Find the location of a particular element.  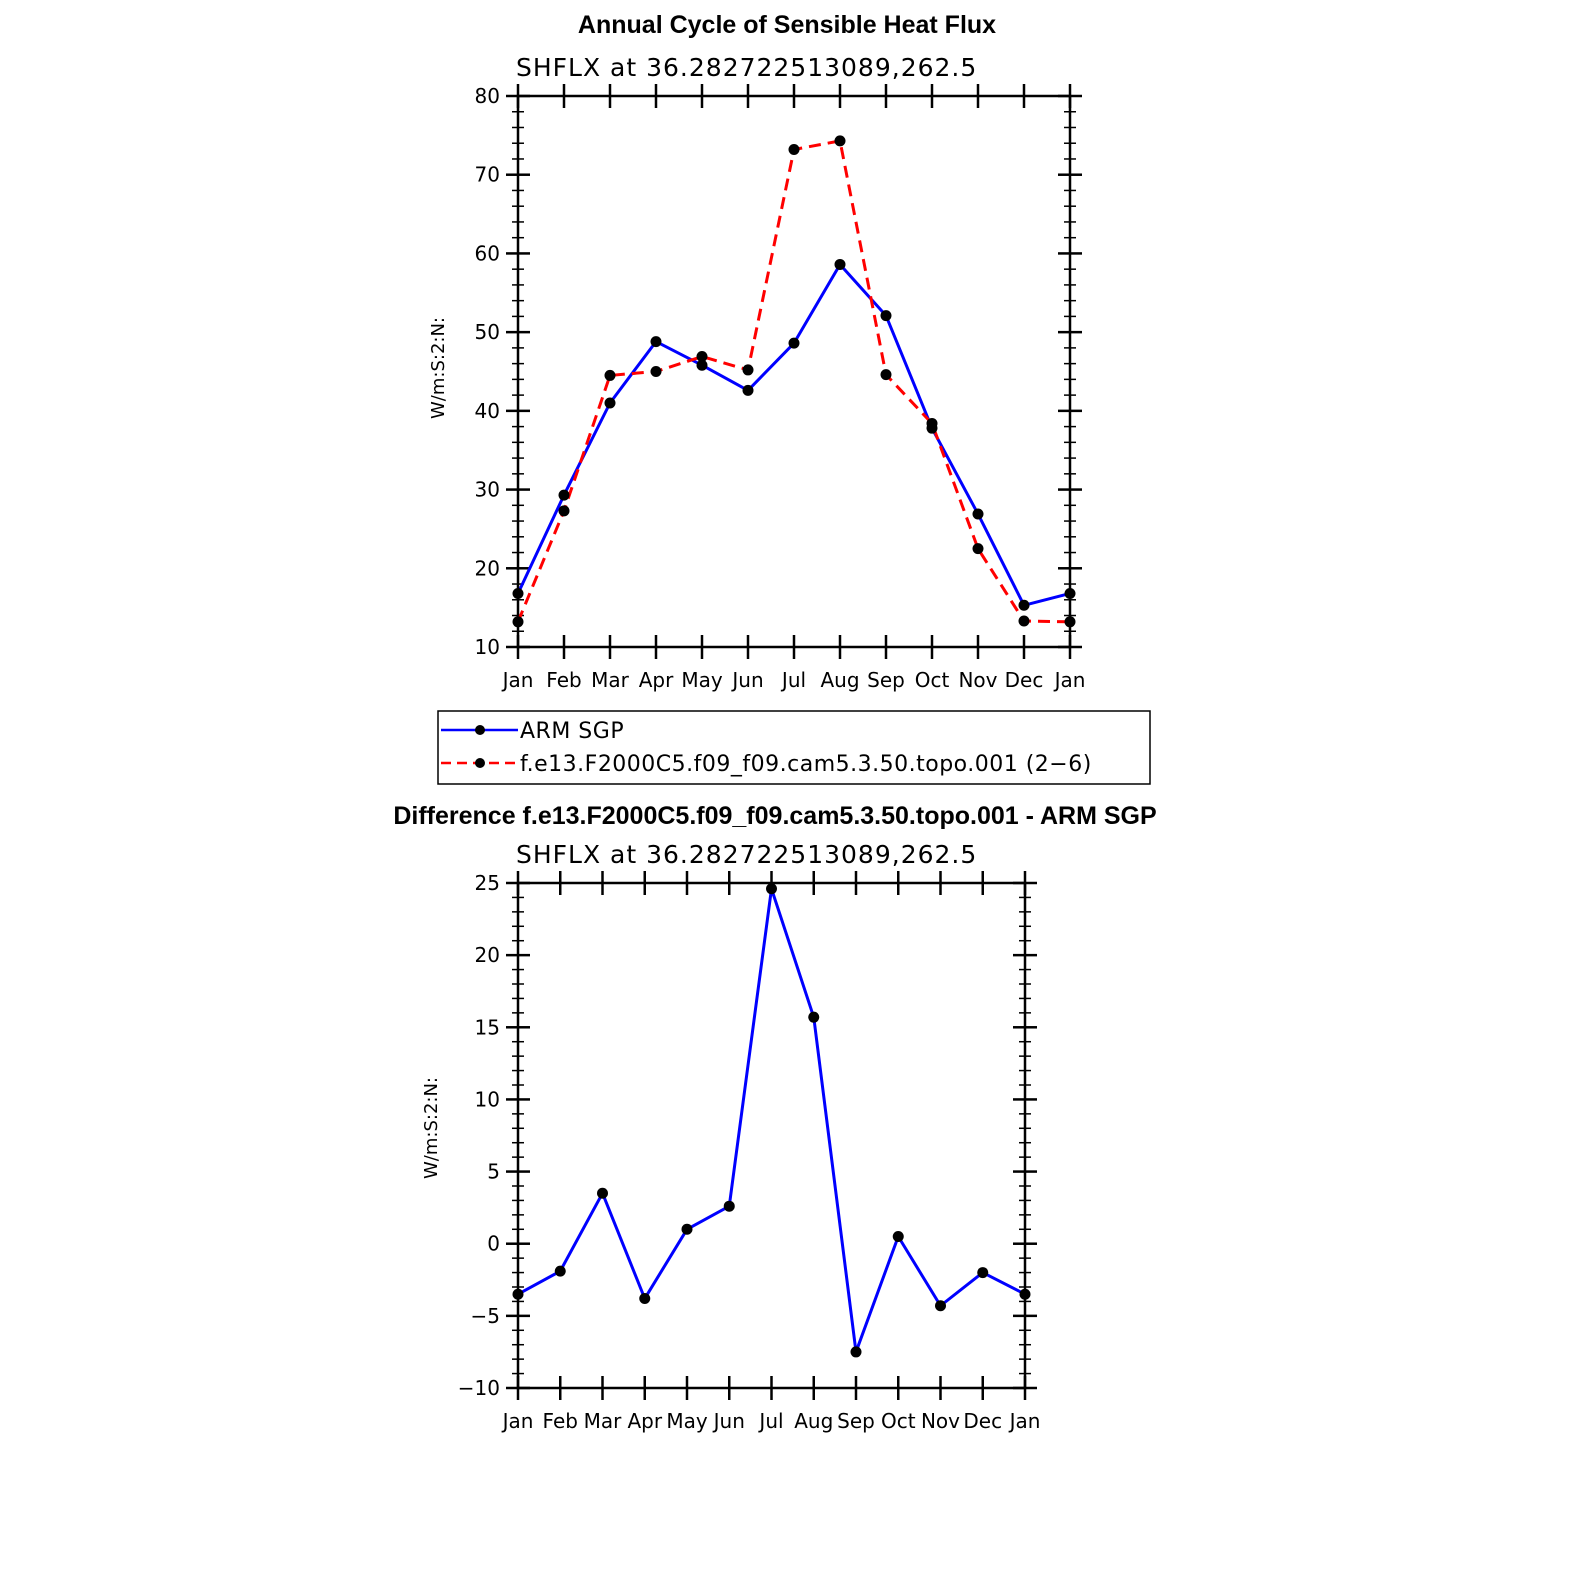

y-tick-label: 0 is located at coordinates (493, 1244).